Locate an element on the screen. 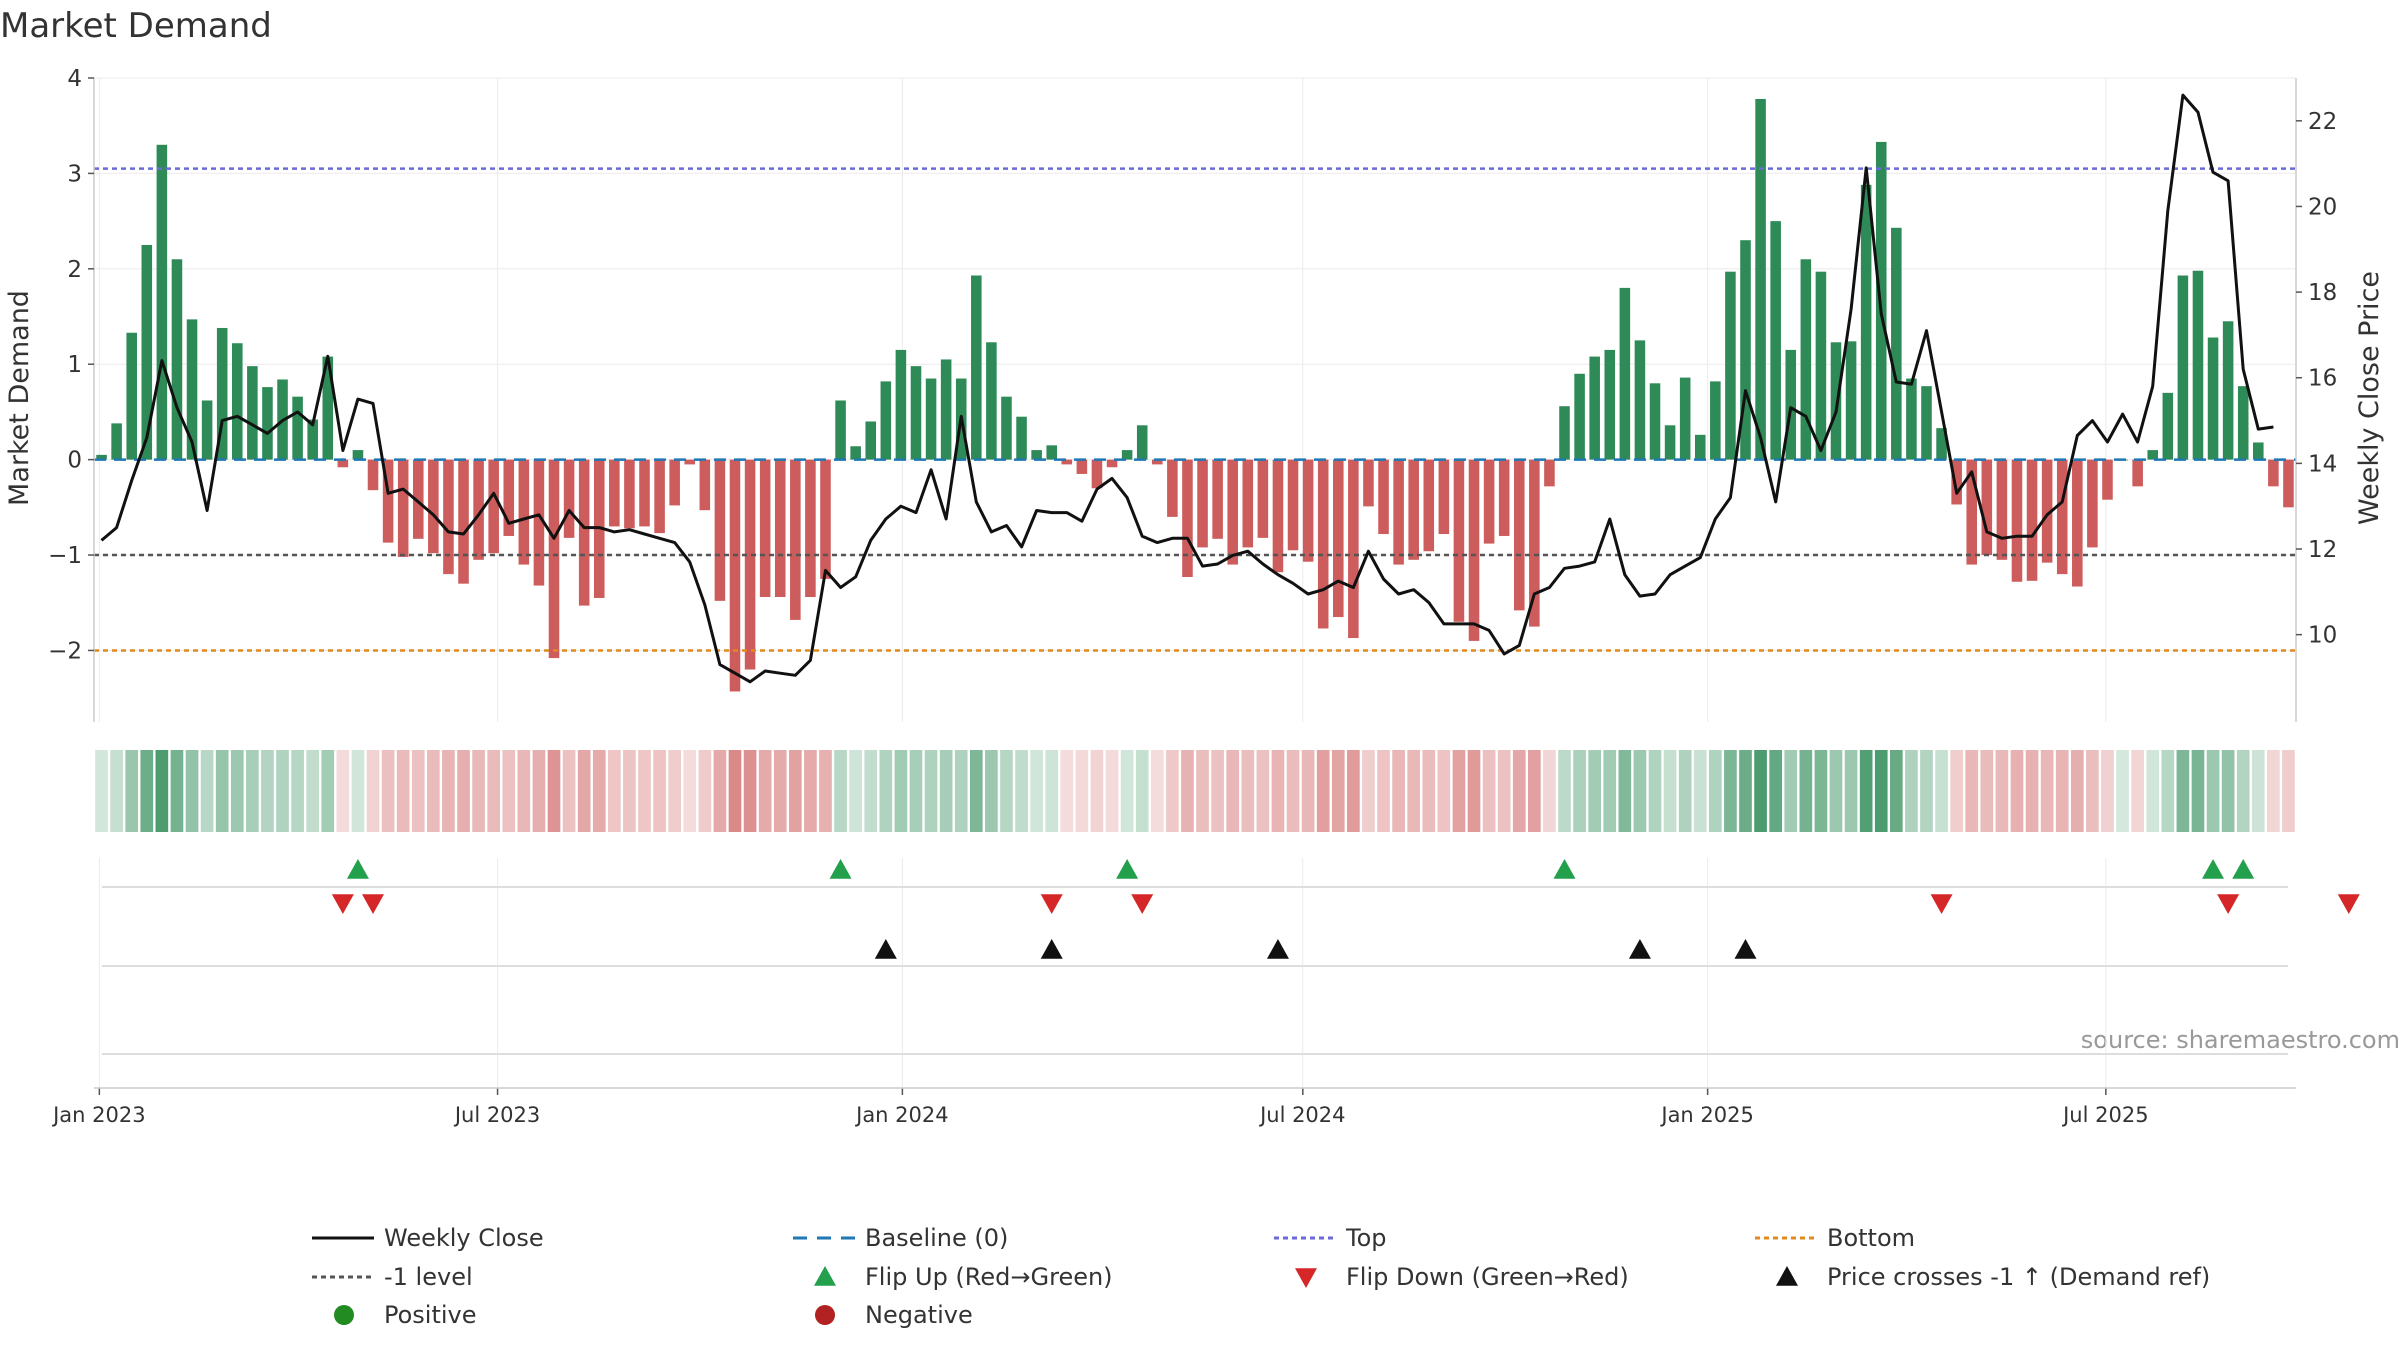 The height and width of the screenshot is (1350, 2400). legend-key-tri-up-black is located at coordinates (1787, 1276).